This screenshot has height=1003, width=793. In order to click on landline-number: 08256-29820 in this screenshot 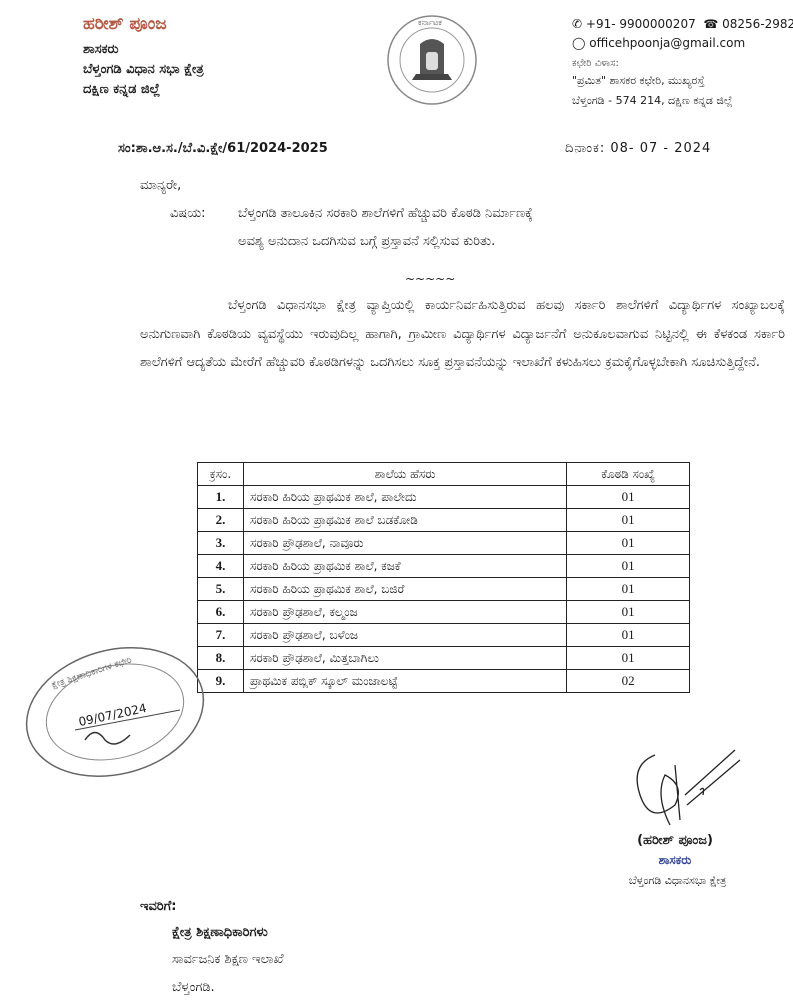, I will do `click(757, 24)`.